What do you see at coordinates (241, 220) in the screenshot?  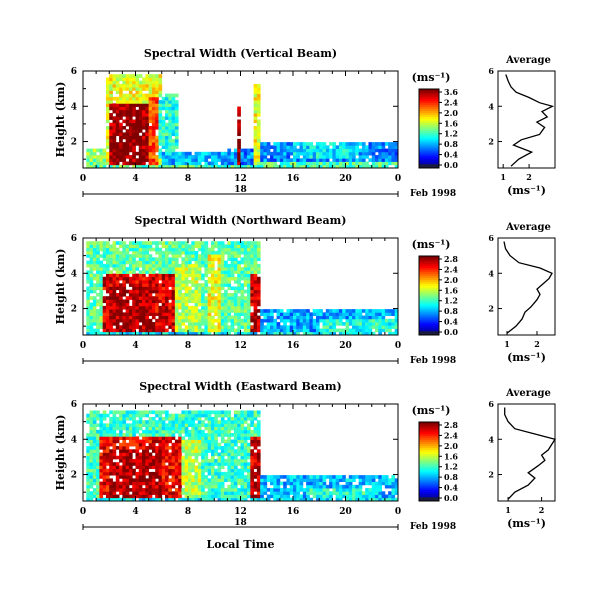 I see `panel-title: Spectral Width (Northward Beam)` at bounding box center [241, 220].